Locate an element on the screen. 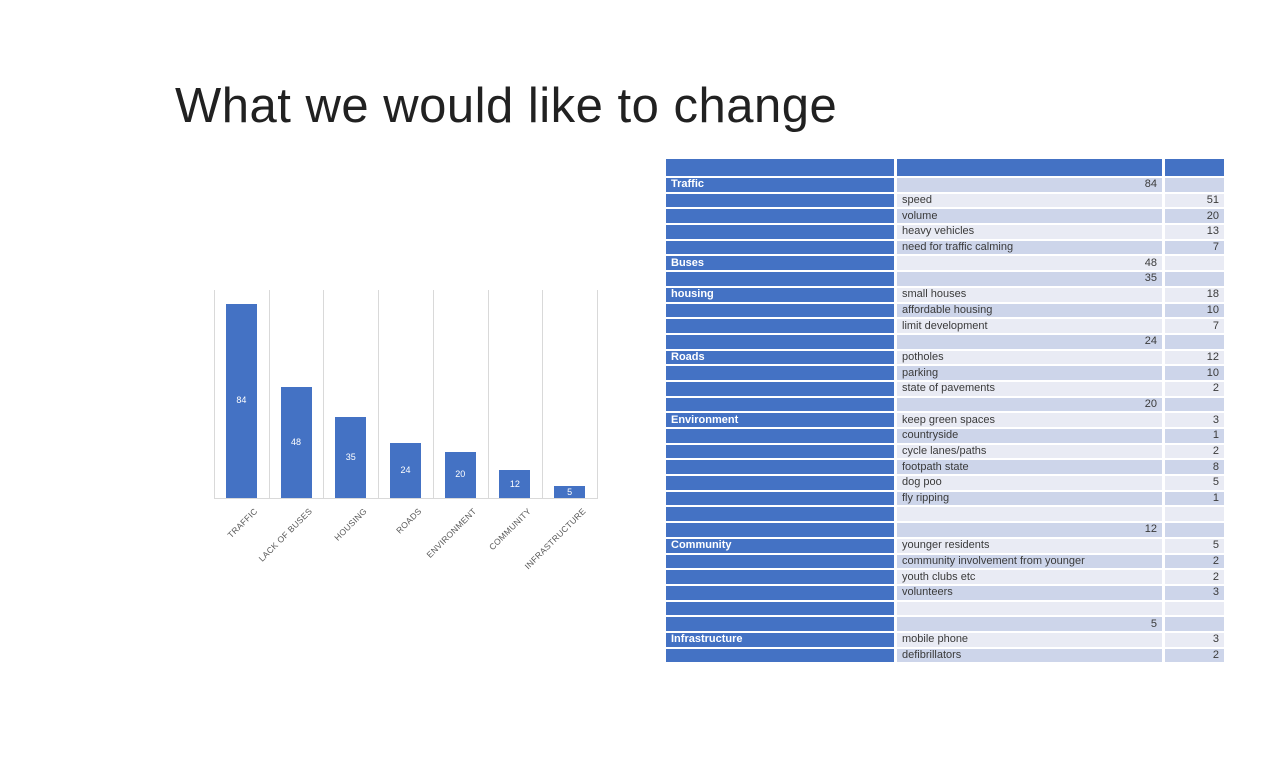 The width and height of the screenshot is (1280, 772). bar-value-label: 20 is located at coordinates (460, 474).